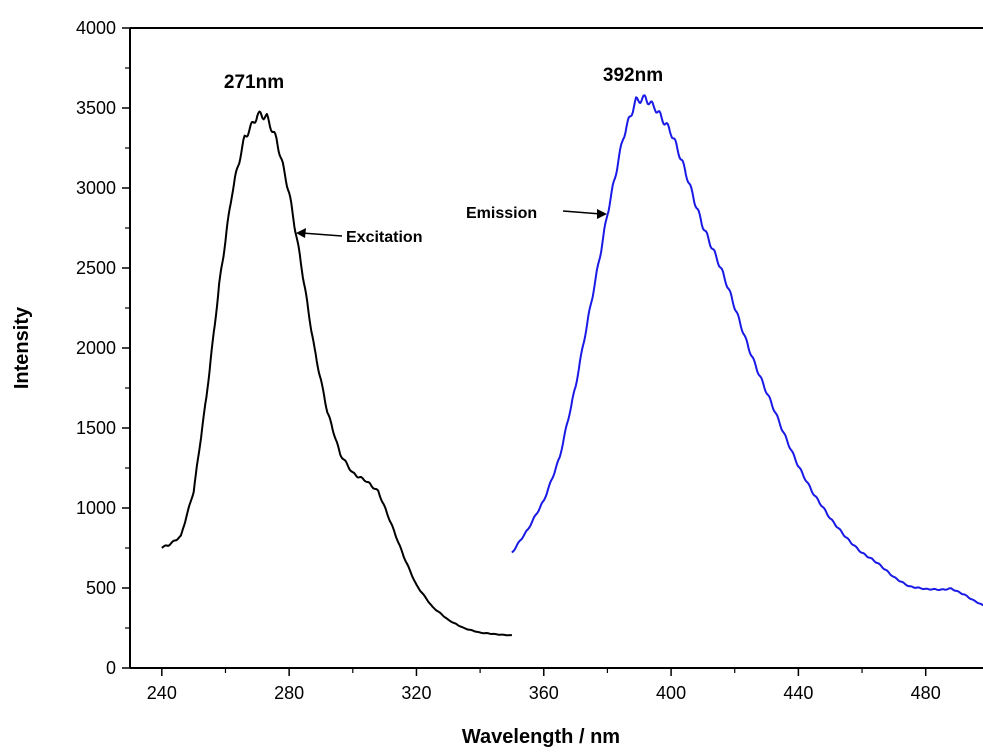 The image size is (983, 755). Describe the element at coordinates (162, 693) in the screenshot. I see `x-tick-label: 240` at that location.